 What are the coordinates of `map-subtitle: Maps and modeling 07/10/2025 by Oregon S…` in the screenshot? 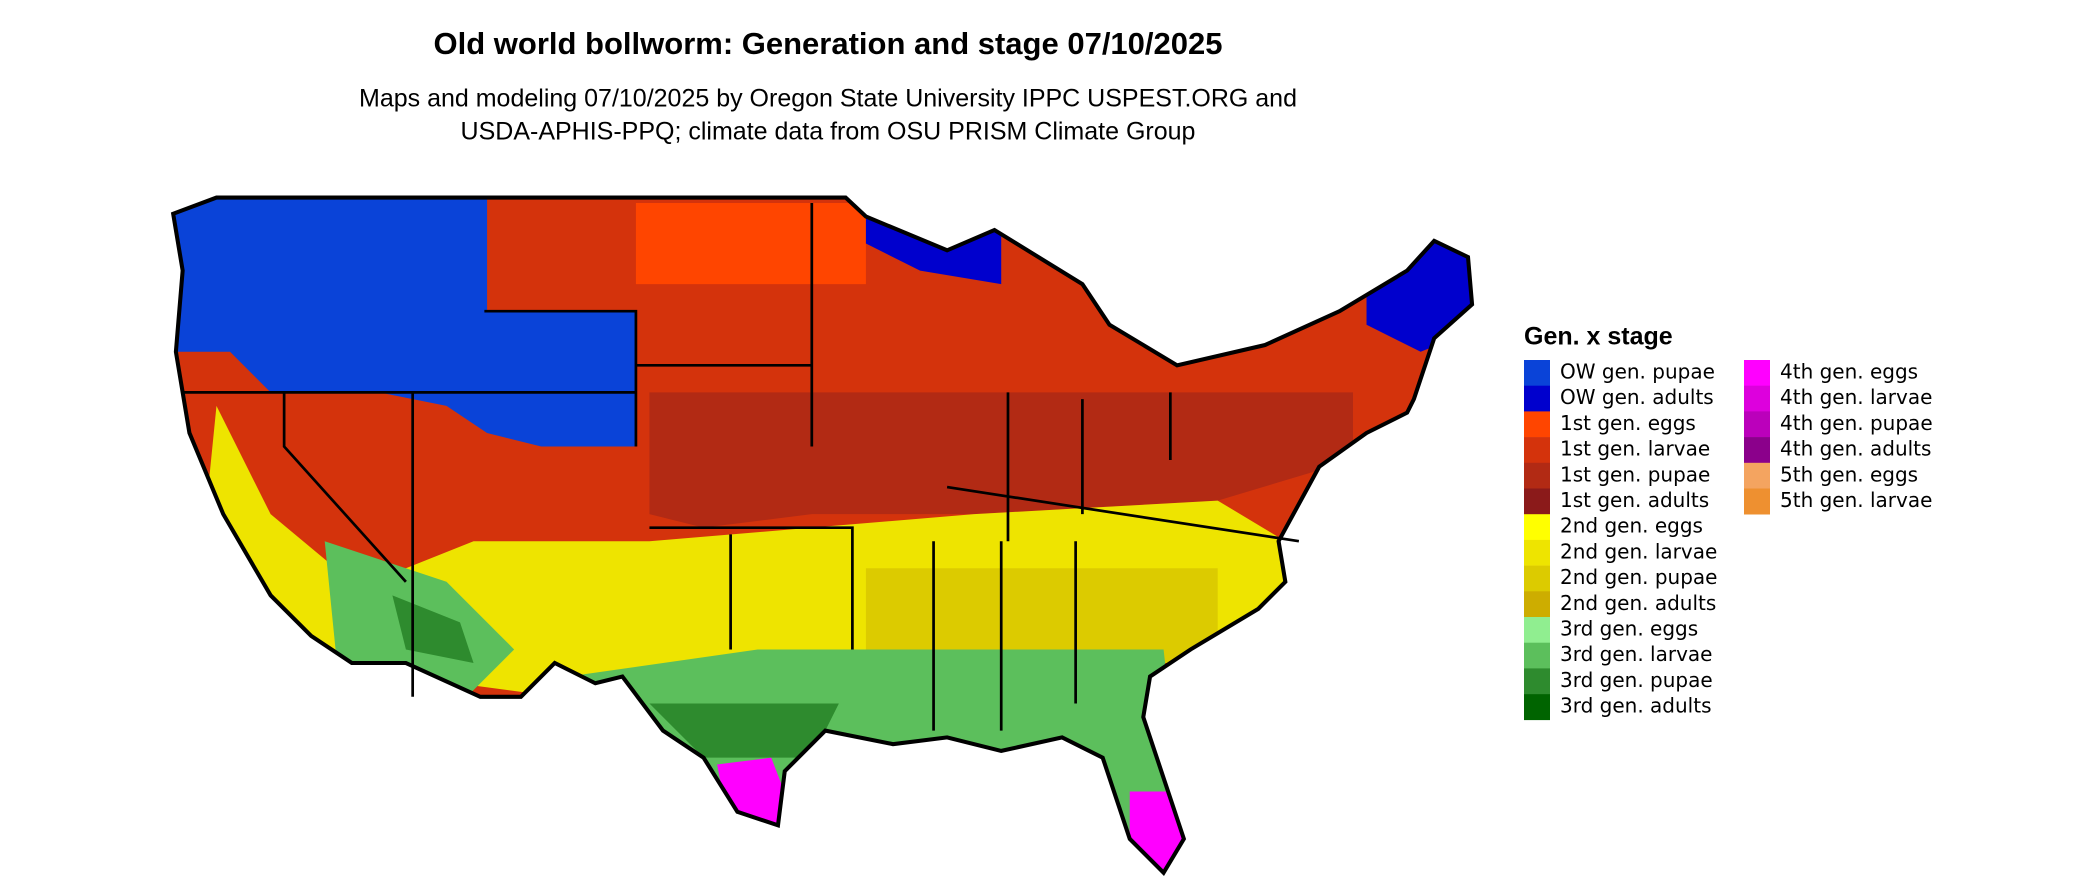 It's located at (828, 99).